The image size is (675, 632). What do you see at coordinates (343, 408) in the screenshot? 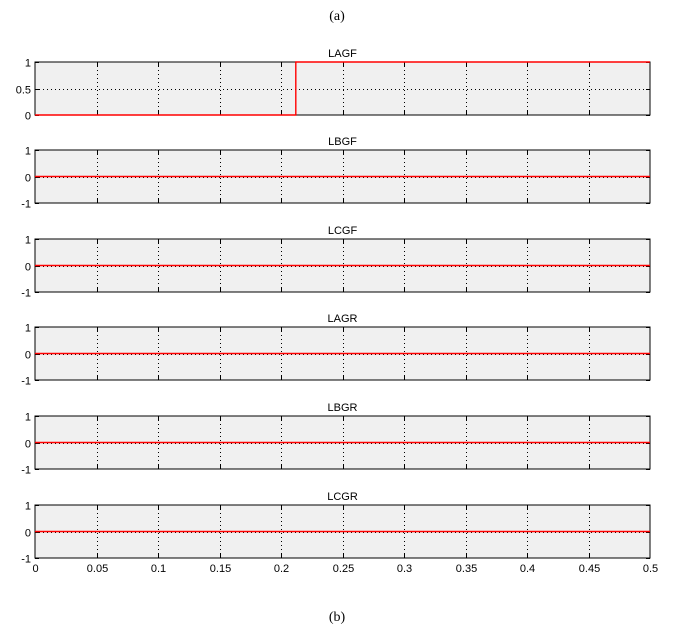
I see `plot-title: LBGR` at bounding box center [343, 408].